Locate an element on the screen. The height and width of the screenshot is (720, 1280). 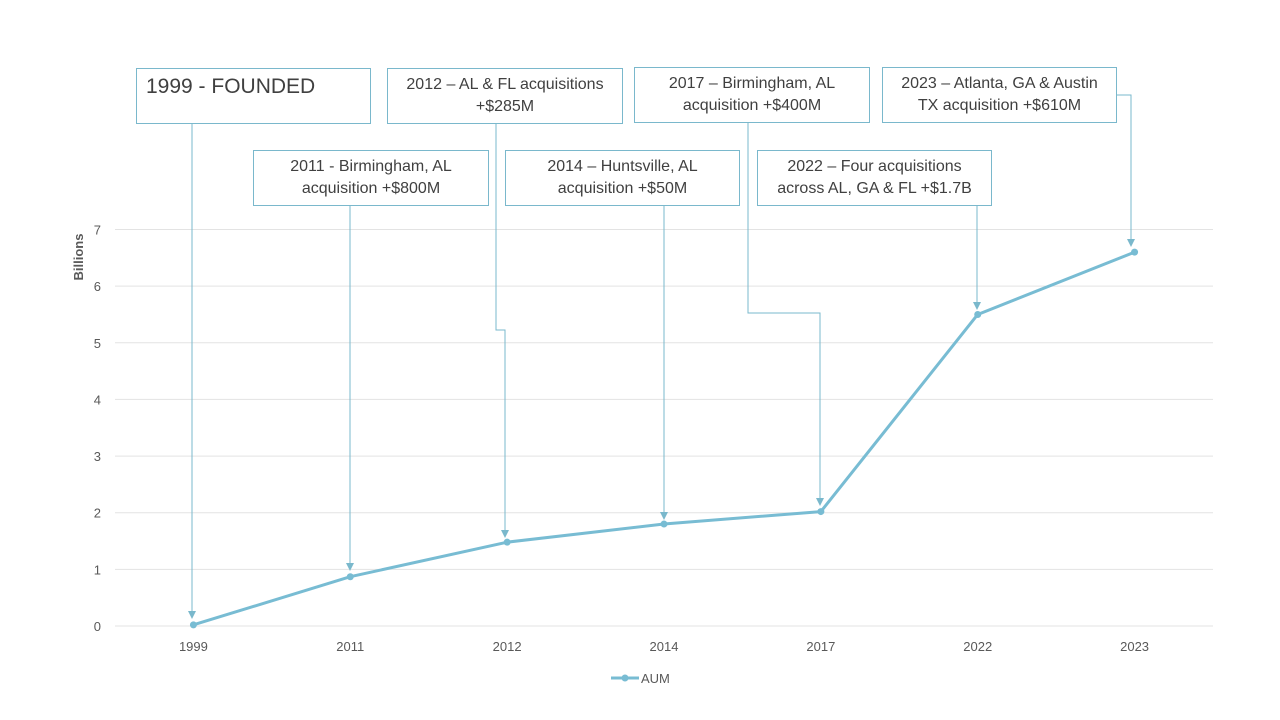
callout-2017: 2017 – Birmingham, AL acquisition +$400M is located at coordinates (752, 95).